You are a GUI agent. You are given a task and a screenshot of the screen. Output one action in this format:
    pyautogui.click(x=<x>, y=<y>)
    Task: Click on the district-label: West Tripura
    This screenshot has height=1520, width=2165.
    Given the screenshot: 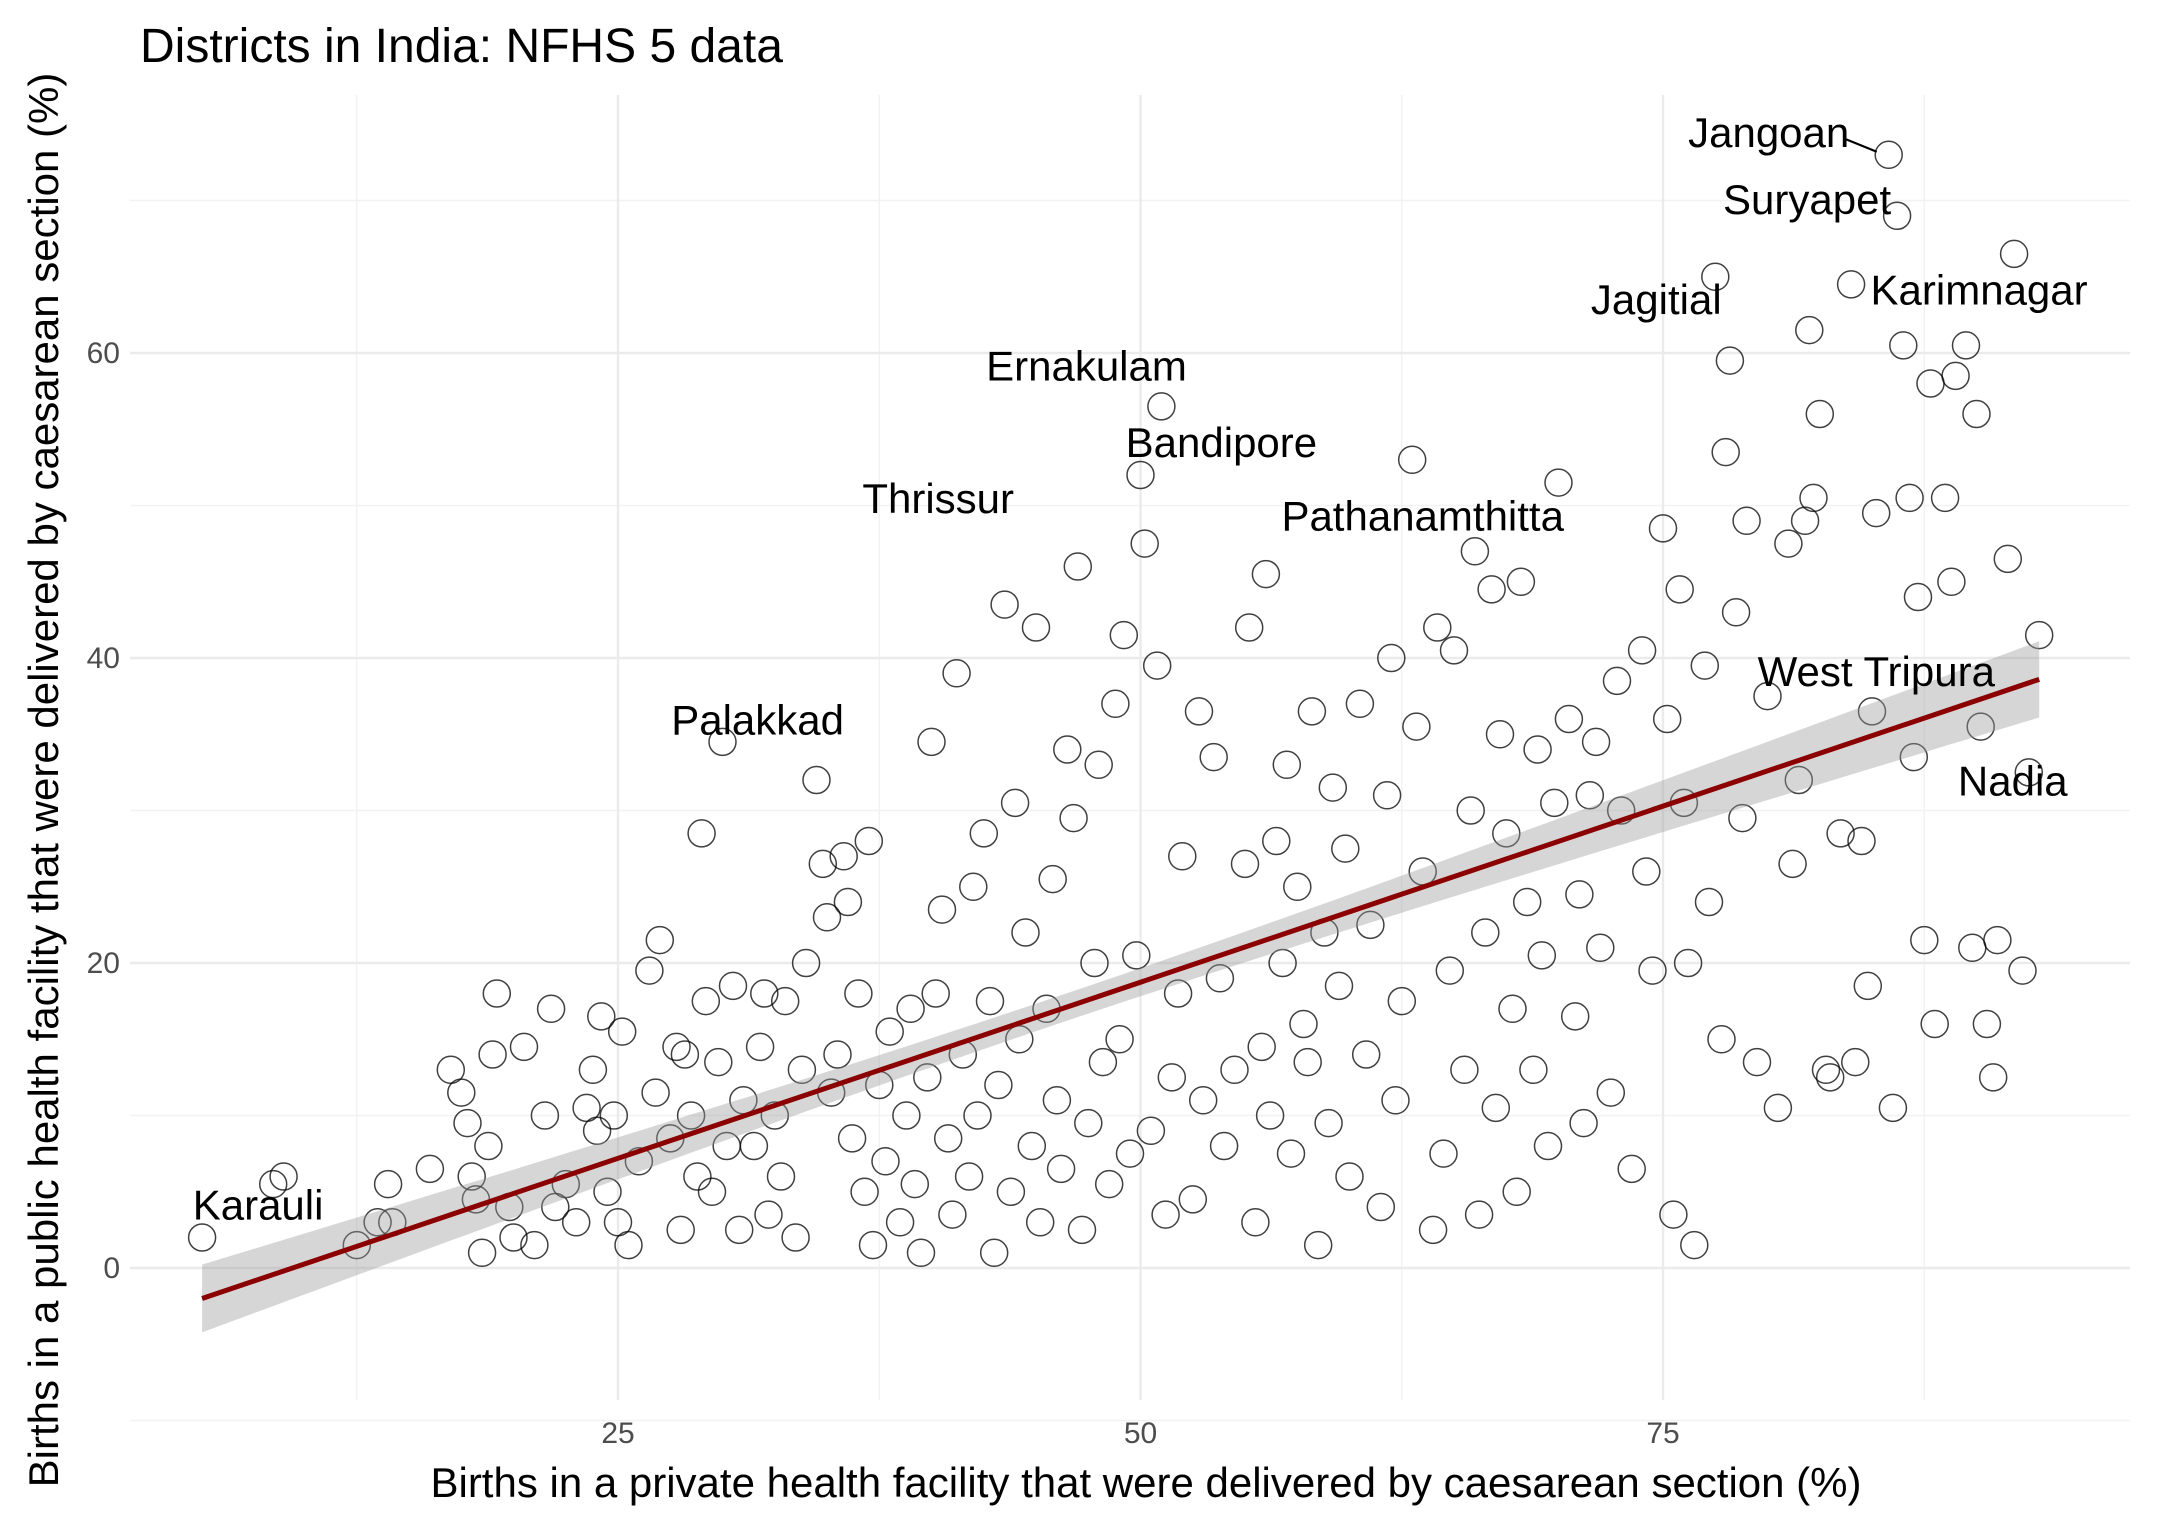 What is the action you would take?
    pyautogui.click(x=1877, y=671)
    